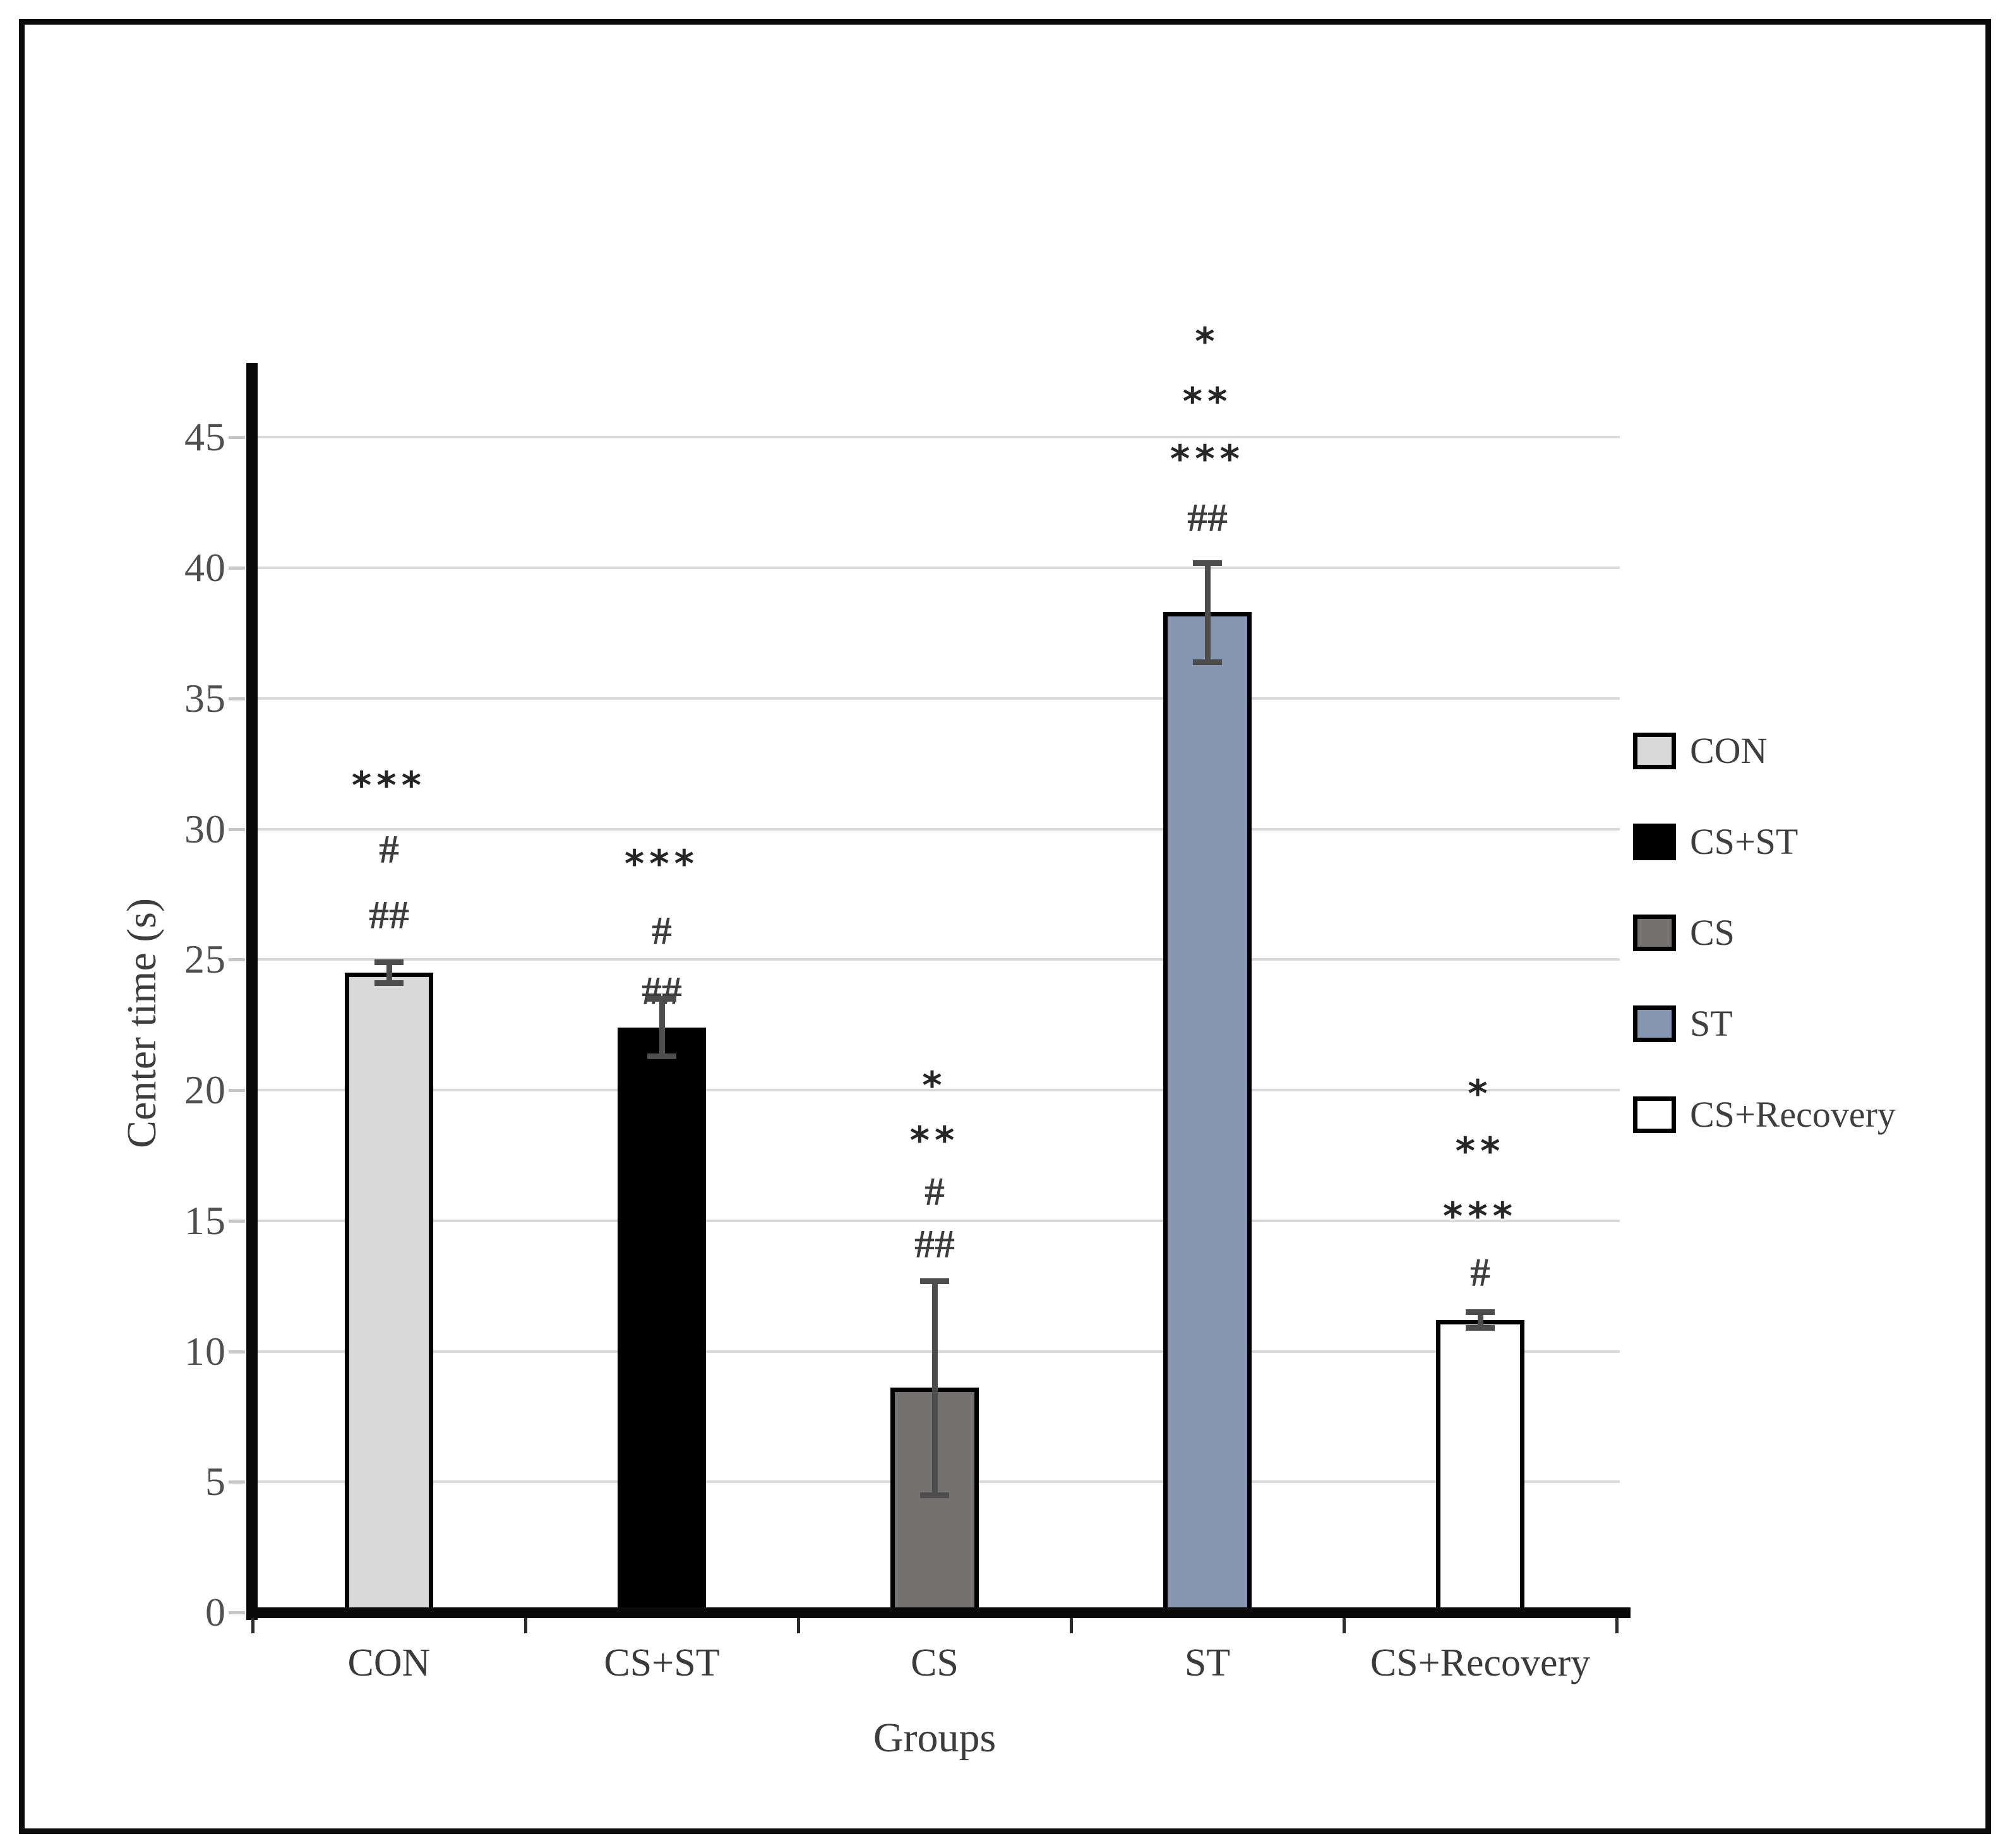  Describe the element at coordinates (205, 698) in the screenshot. I see `y-tick-label: 35` at that location.